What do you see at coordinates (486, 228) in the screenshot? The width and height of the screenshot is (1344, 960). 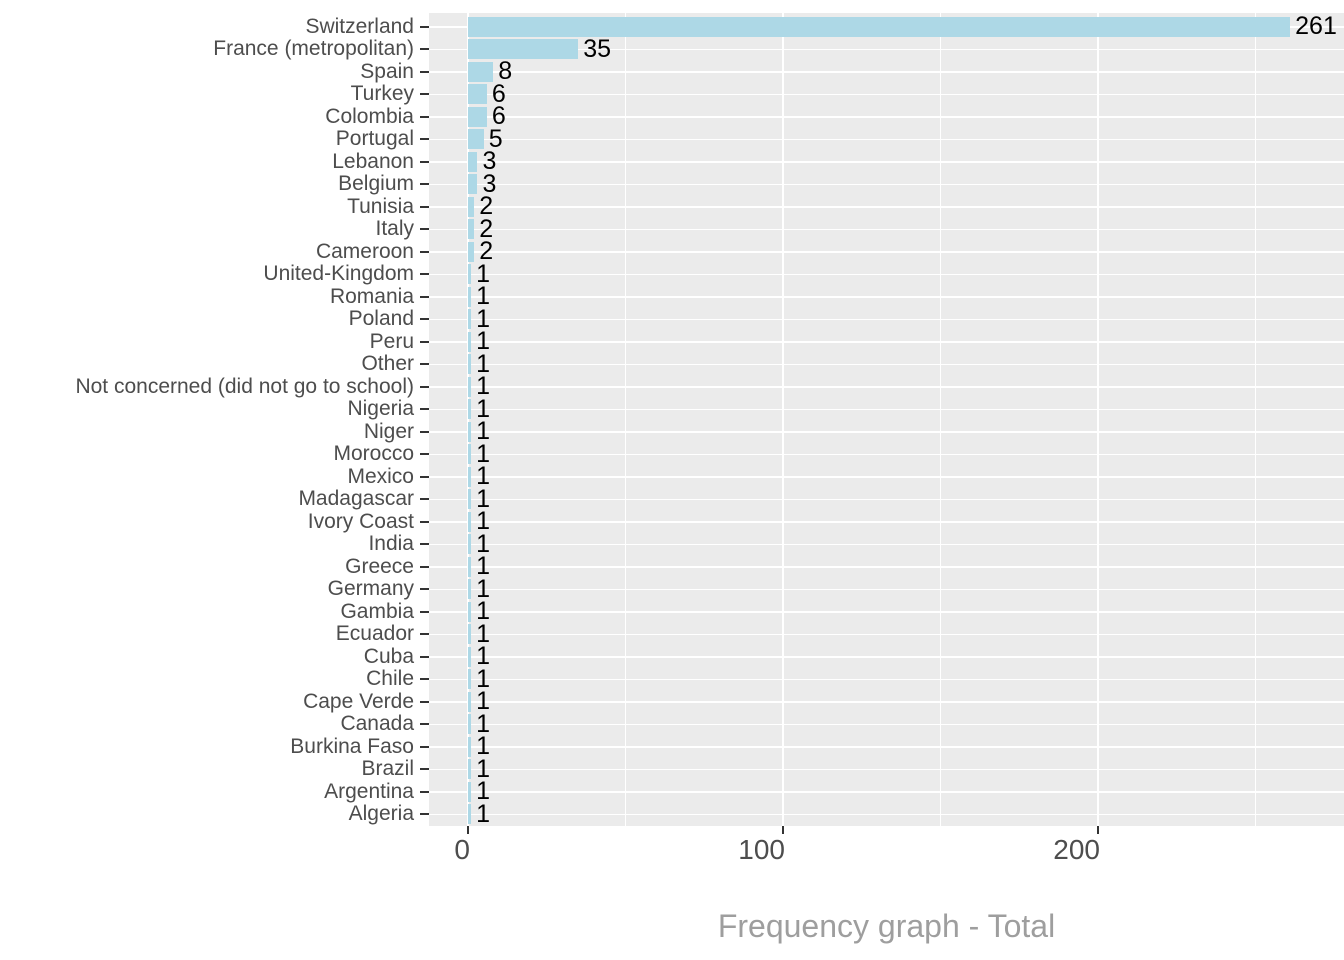 I see `bar-value-label: 2` at bounding box center [486, 228].